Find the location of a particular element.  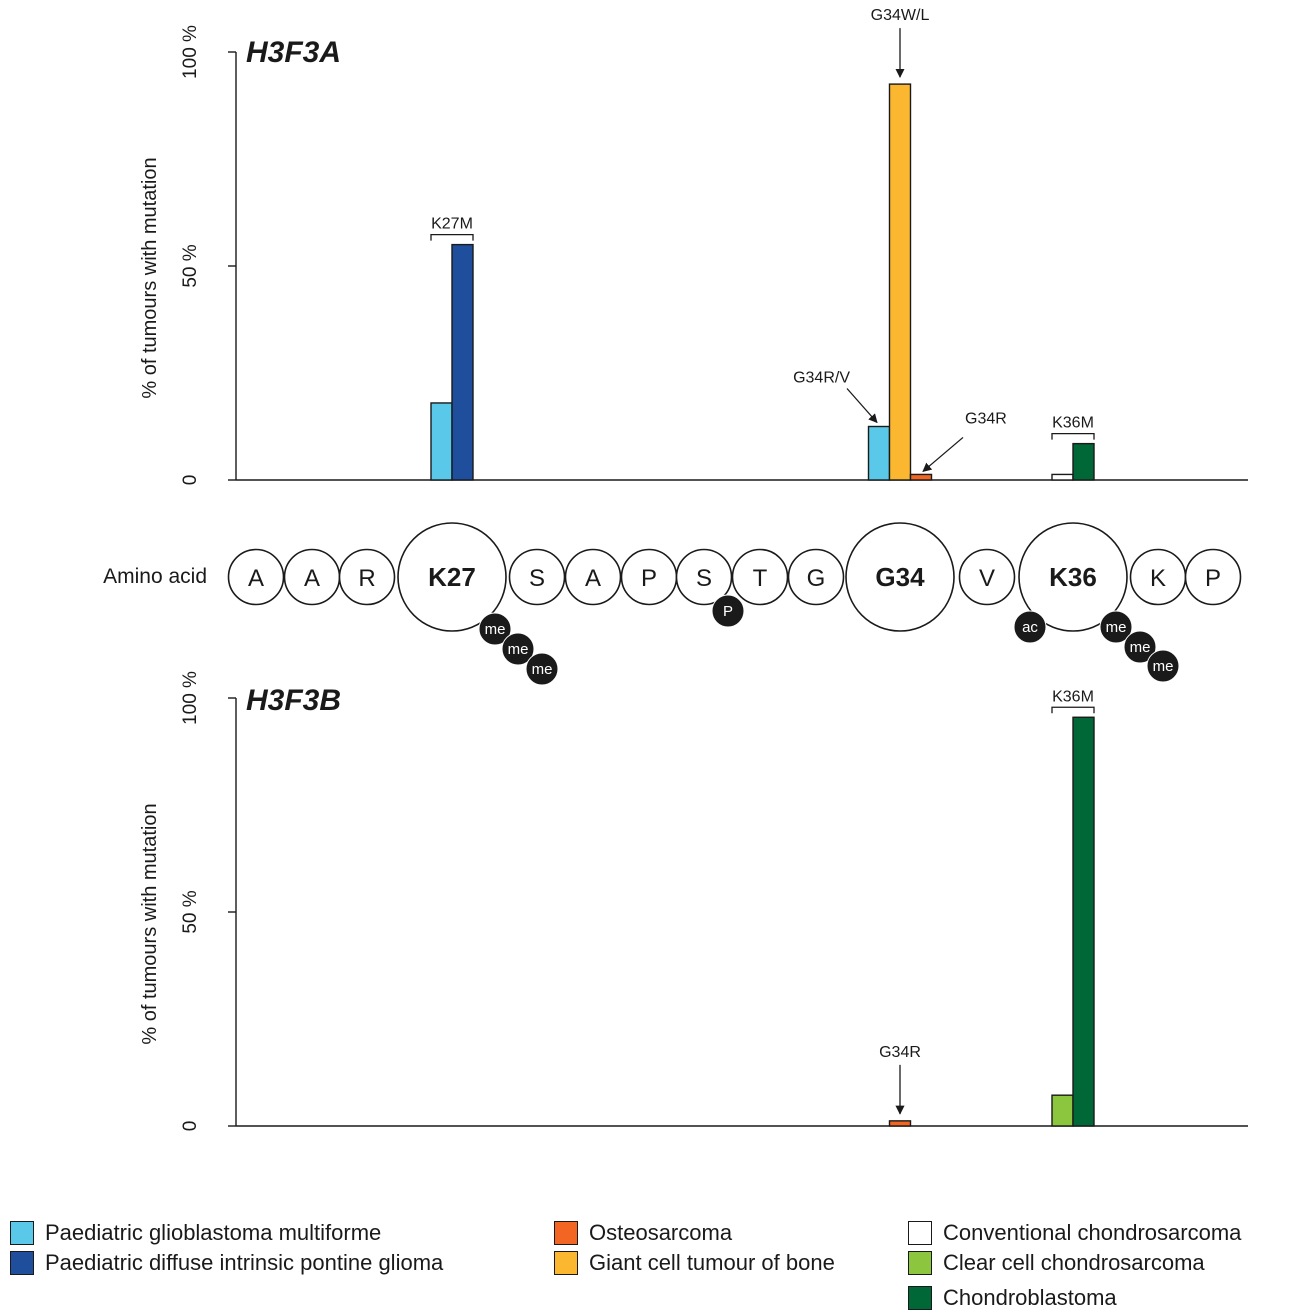

bar-clear is located at coordinates (1062, 1110).